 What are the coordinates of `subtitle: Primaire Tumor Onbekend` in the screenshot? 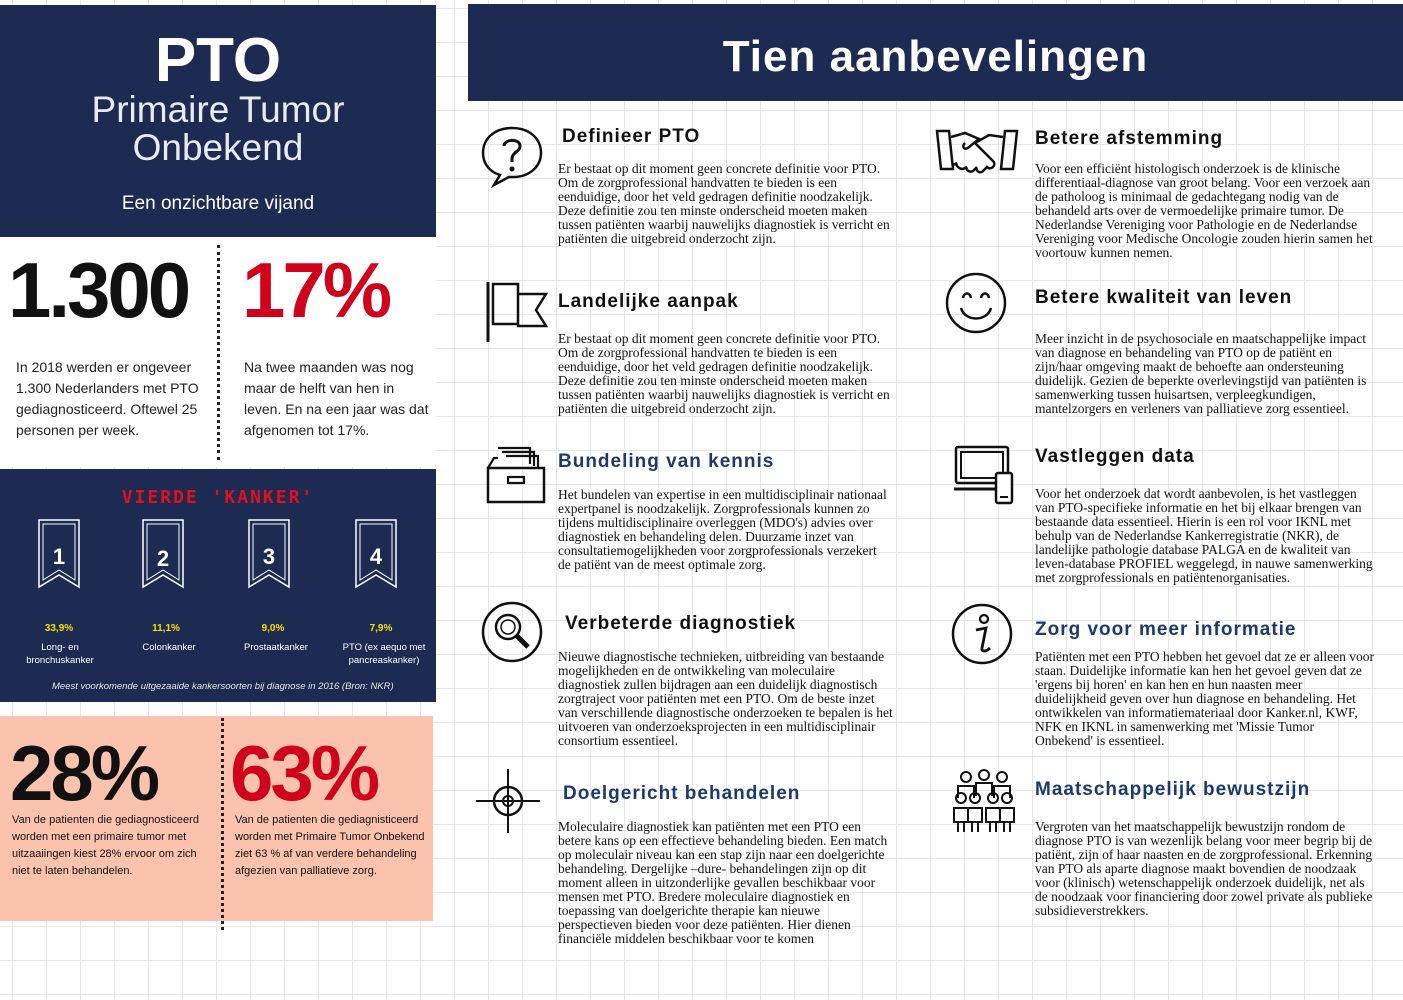 It's located at (218, 129).